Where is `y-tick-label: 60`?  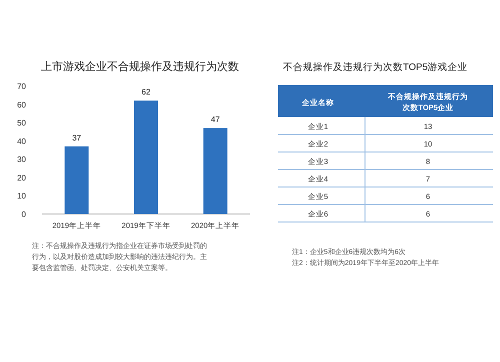 y-tick-label: 60 is located at coordinates (22, 105).